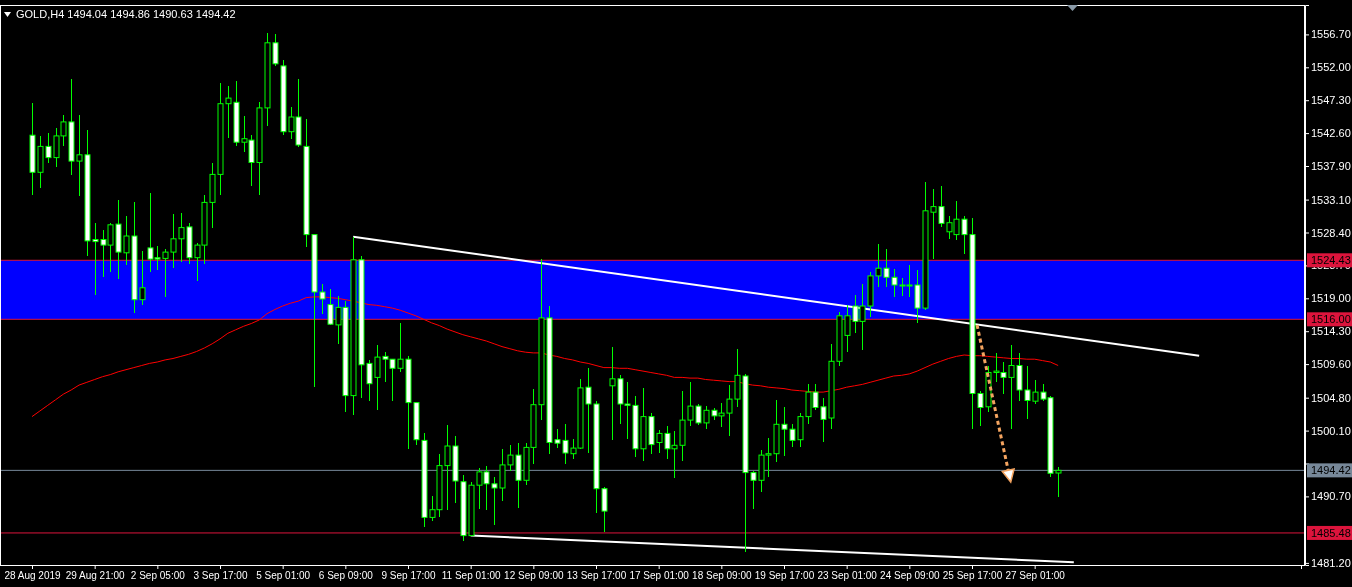  What do you see at coordinates (33, 576) in the screenshot?
I see `x-tick-label: 28 Aug 2019` at bounding box center [33, 576].